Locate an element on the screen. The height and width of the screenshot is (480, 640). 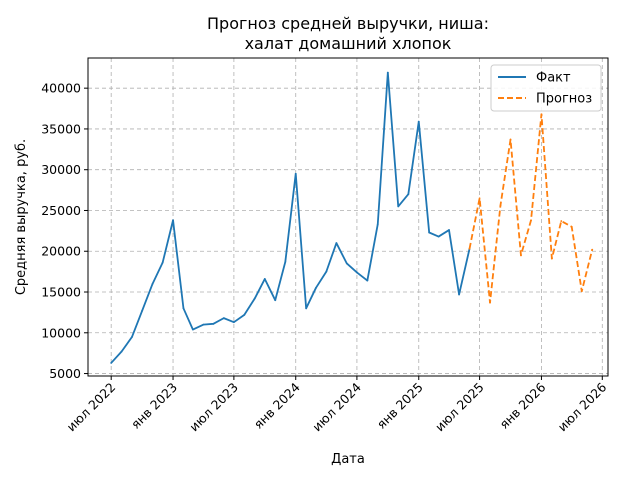
y-tick-label: 15000 is located at coordinates (61, 292).